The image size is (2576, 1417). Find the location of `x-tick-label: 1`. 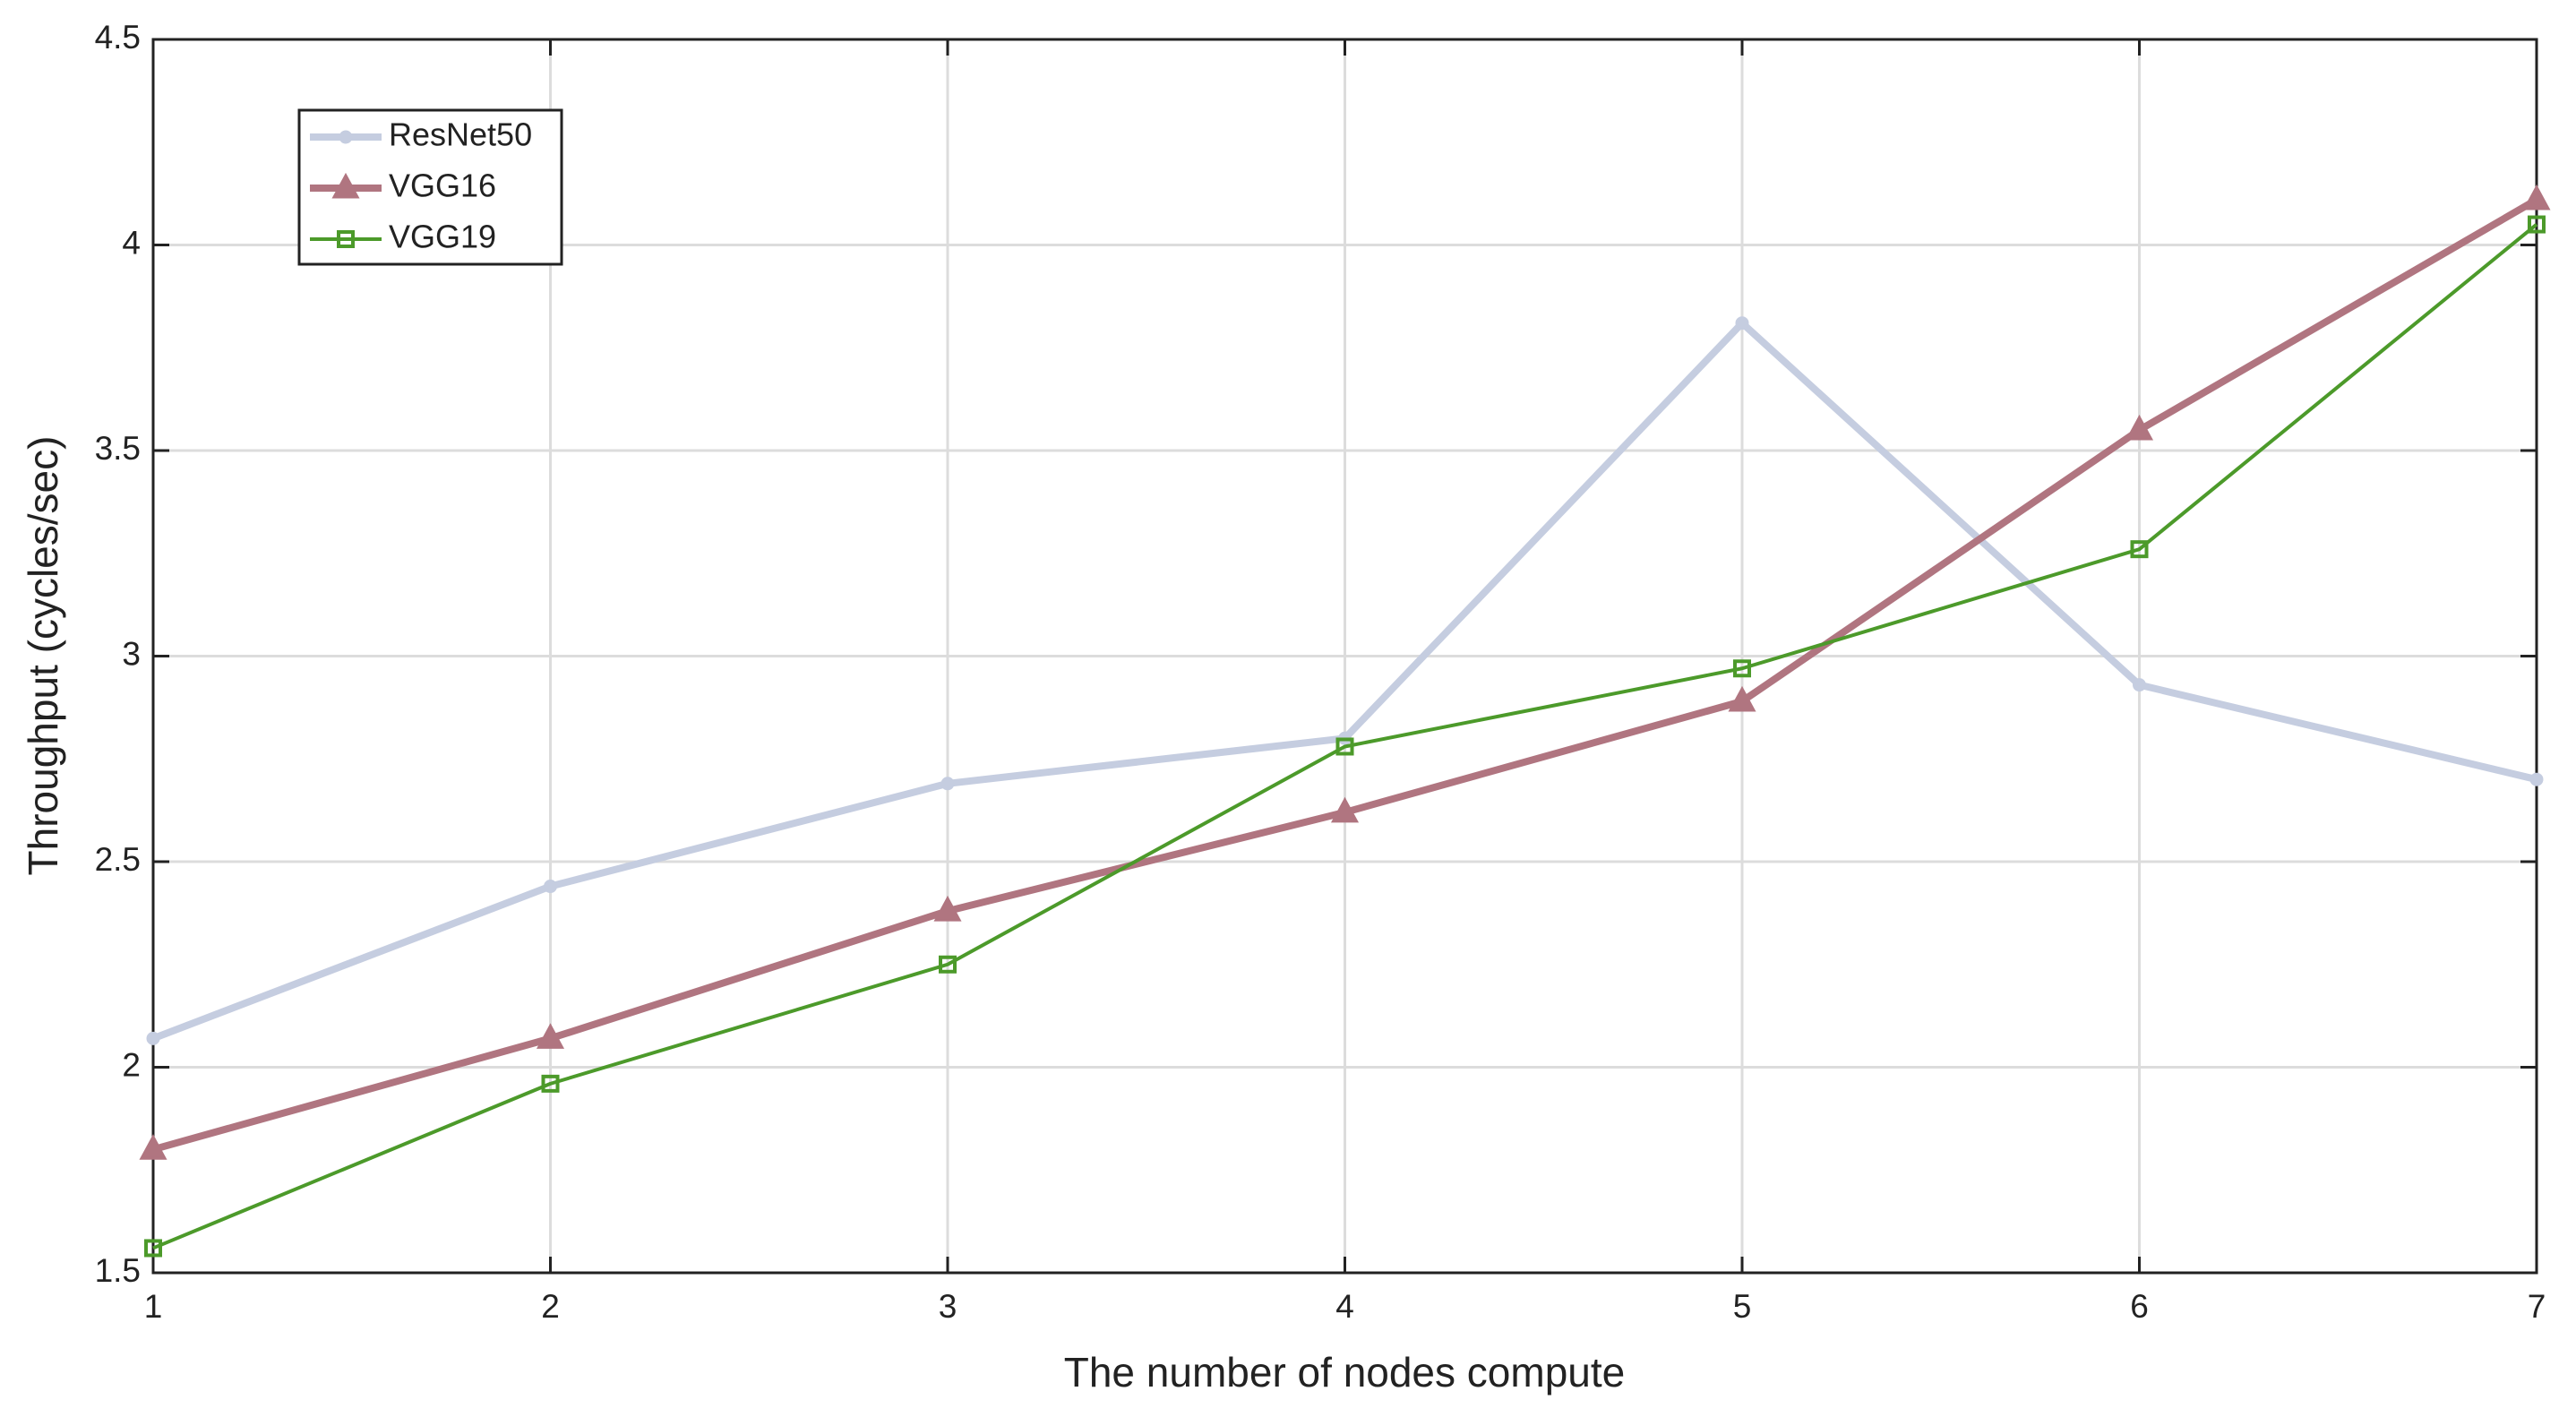

x-tick-label: 1 is located at coordinates (153, 1306).